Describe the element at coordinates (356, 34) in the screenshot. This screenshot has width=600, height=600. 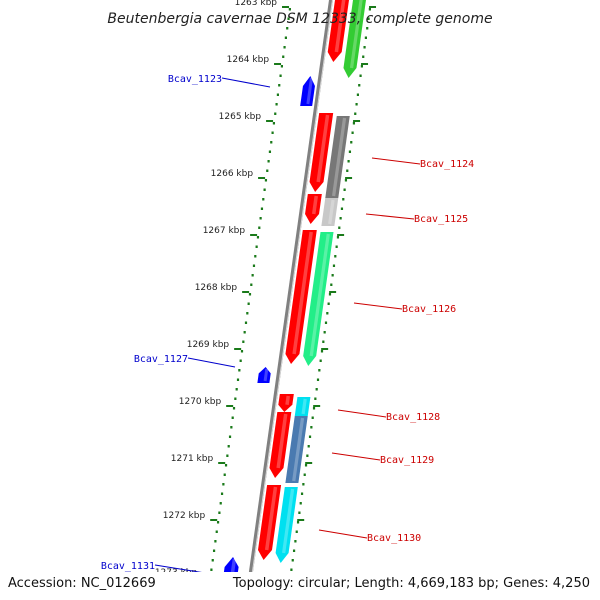
I see `gene-block-top-highlight` at that location.